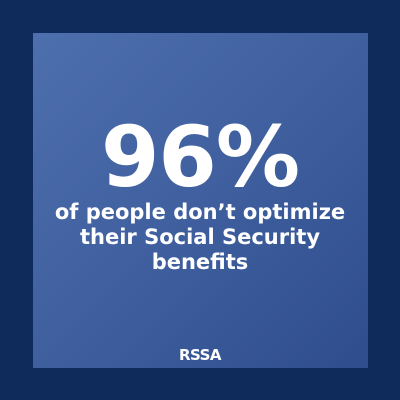 This screenshot has width=400, height=400. I want to click on headline: 96%, so click(200, 157).